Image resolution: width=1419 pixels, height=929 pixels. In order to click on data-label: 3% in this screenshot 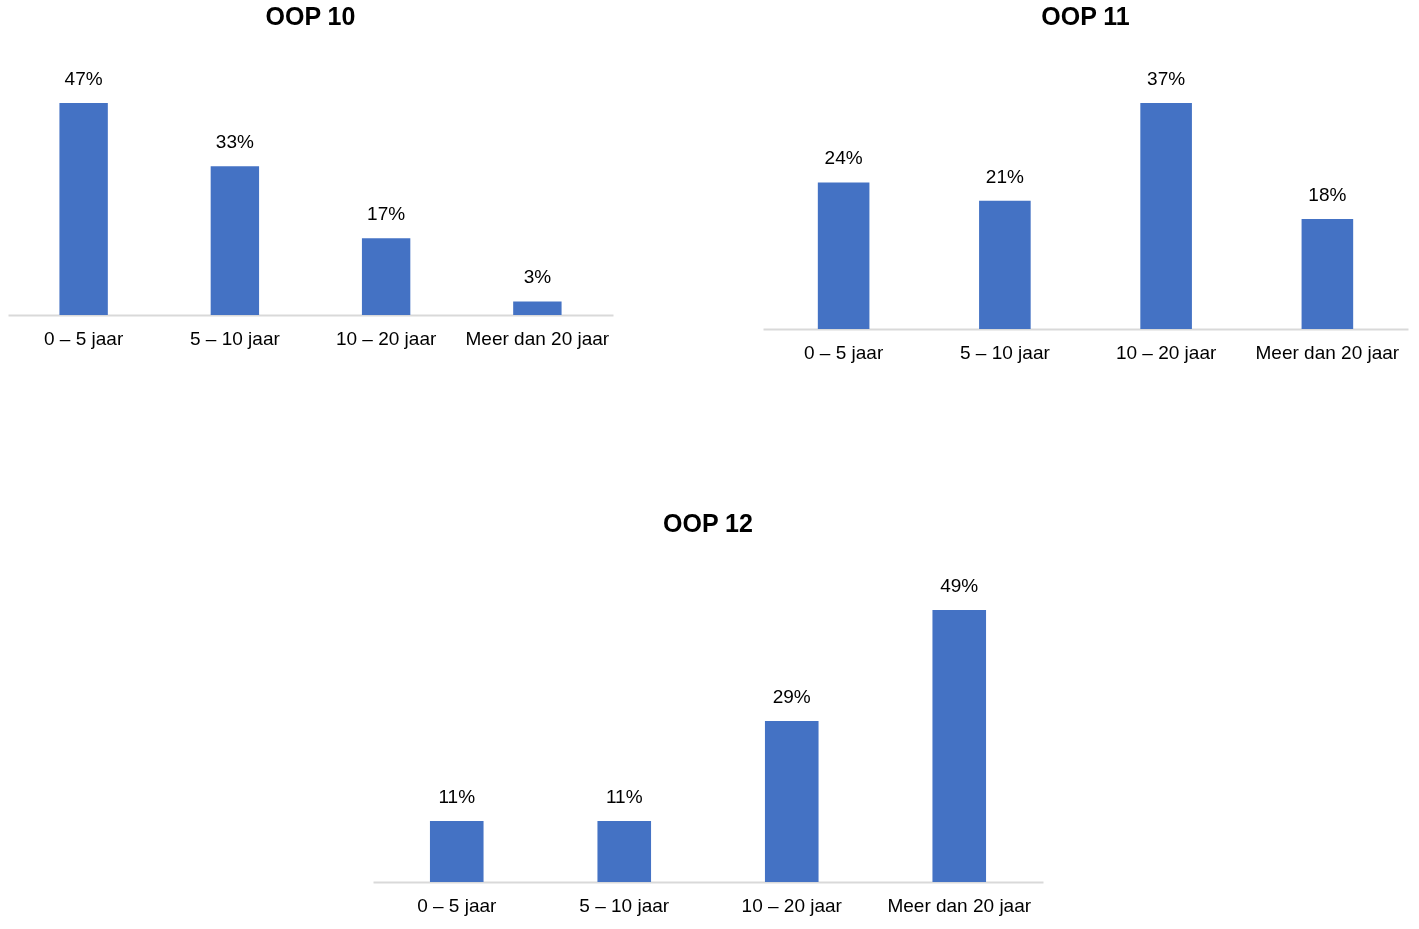, I will do `click(537, 277)`.